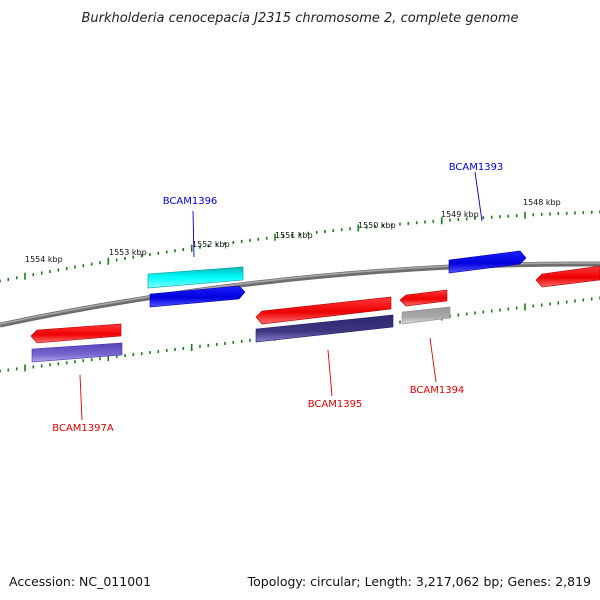 This screenshot has width=600, height=600. Describe the element at coordinates (44, 259) in the screenshot. I see `scale-label-1554: 1554 kbp` at that location.